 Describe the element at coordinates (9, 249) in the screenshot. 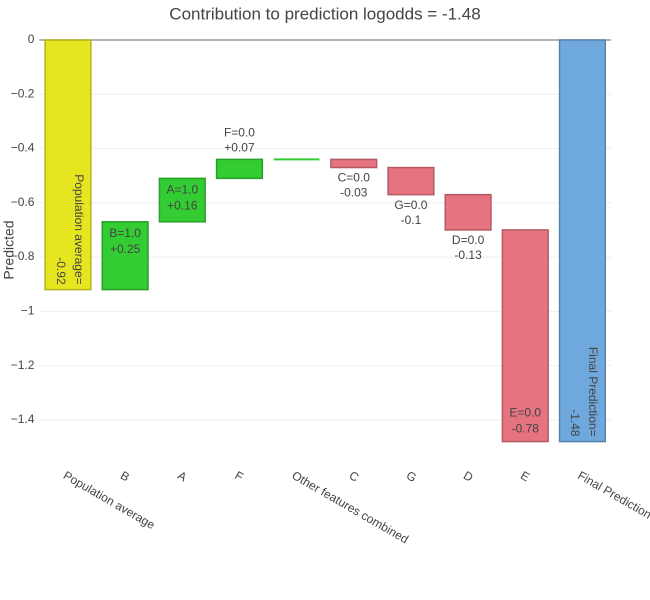

I see `y-axis-label: Predicted` at that location.